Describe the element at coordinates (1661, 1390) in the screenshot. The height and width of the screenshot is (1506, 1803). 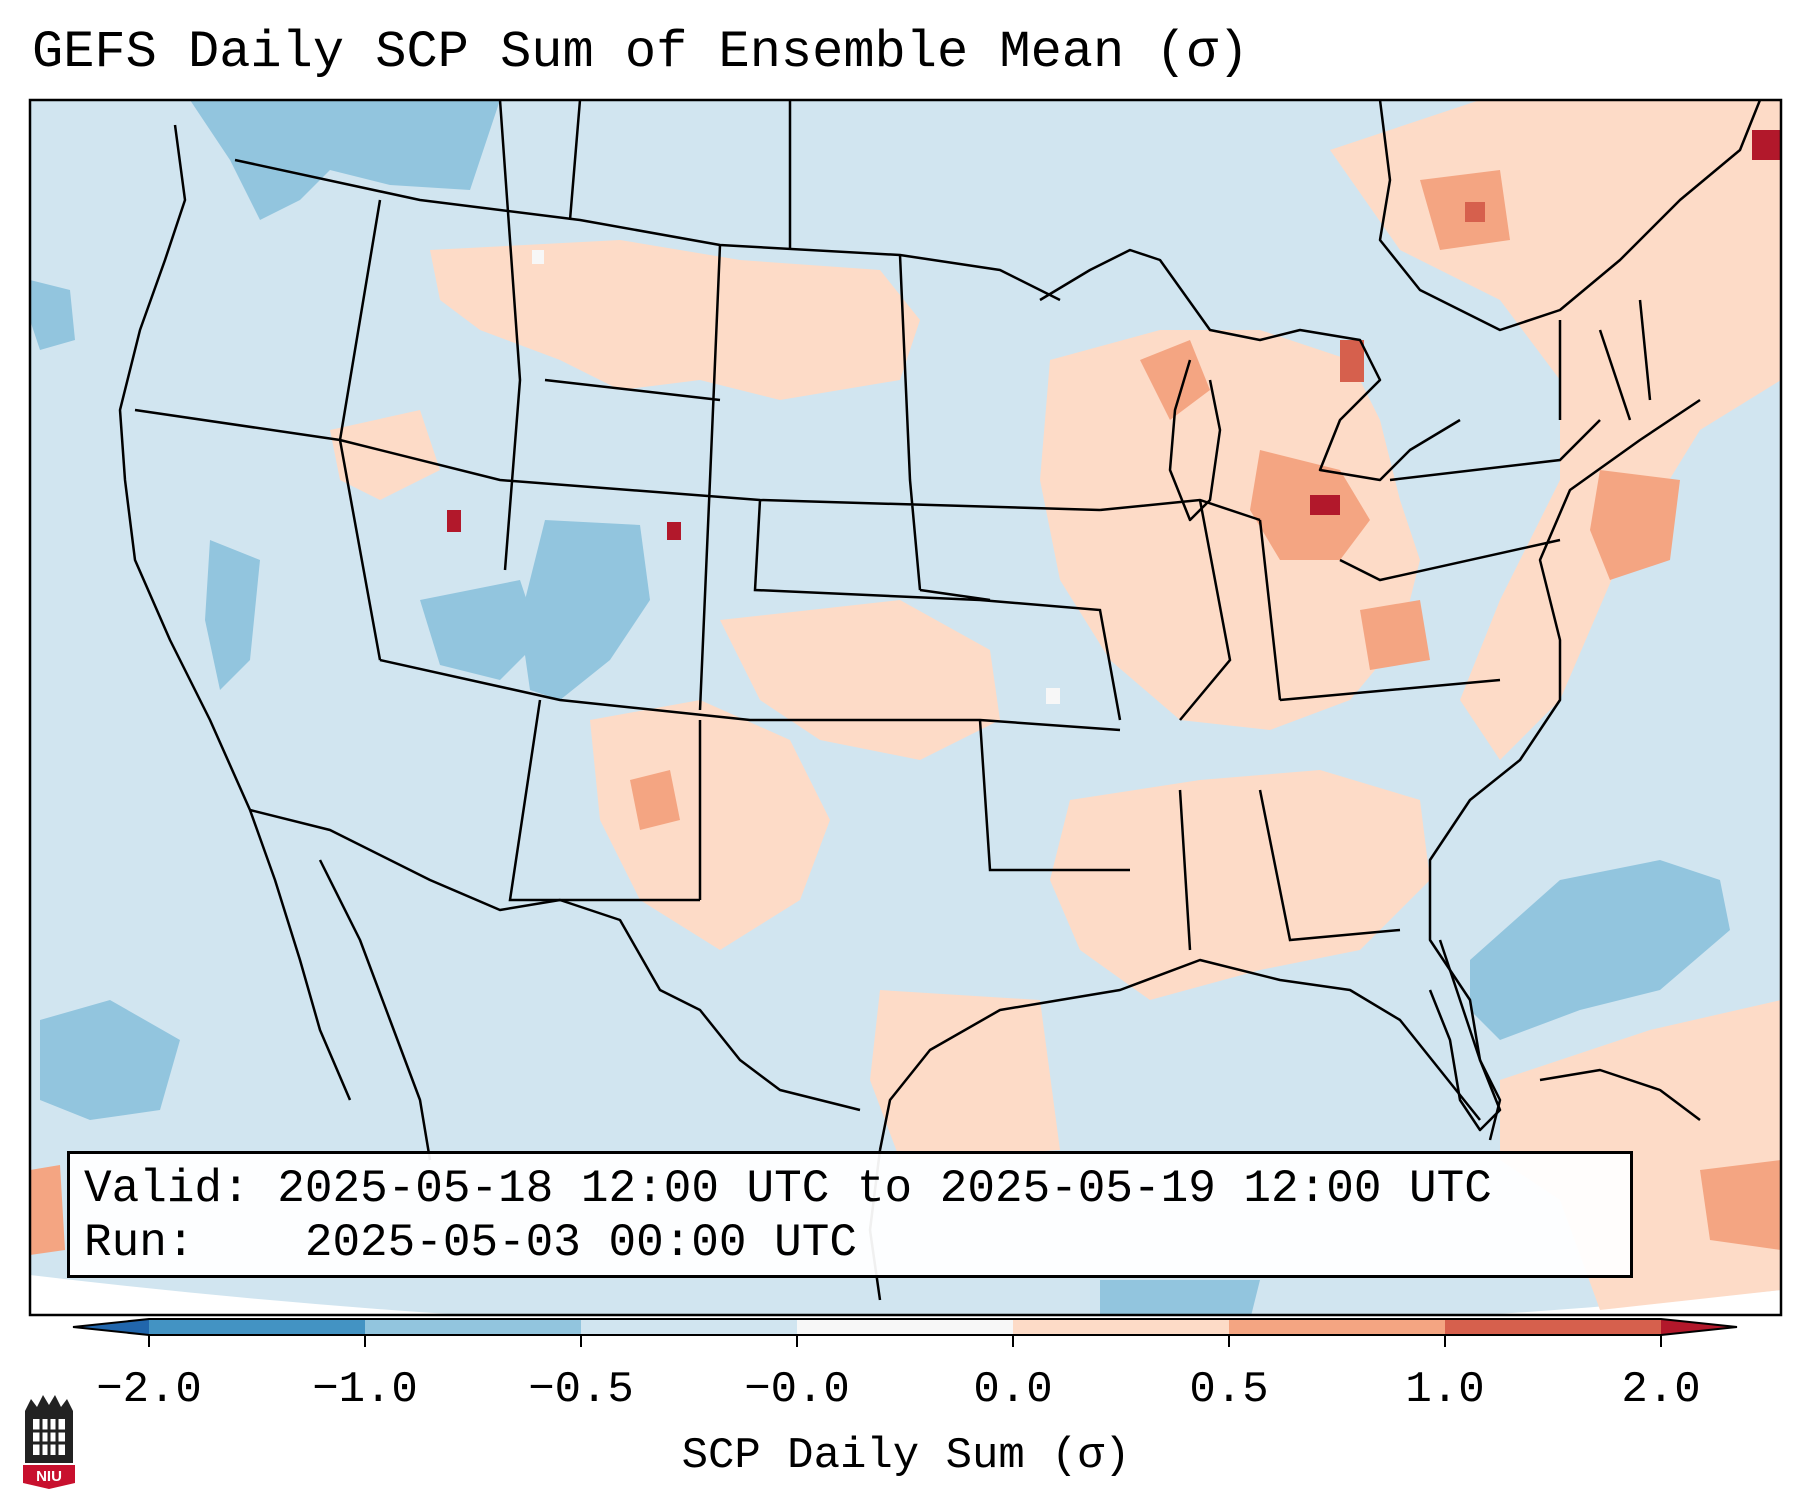
I see `colorbar-tick-label: 2.0` at that location.